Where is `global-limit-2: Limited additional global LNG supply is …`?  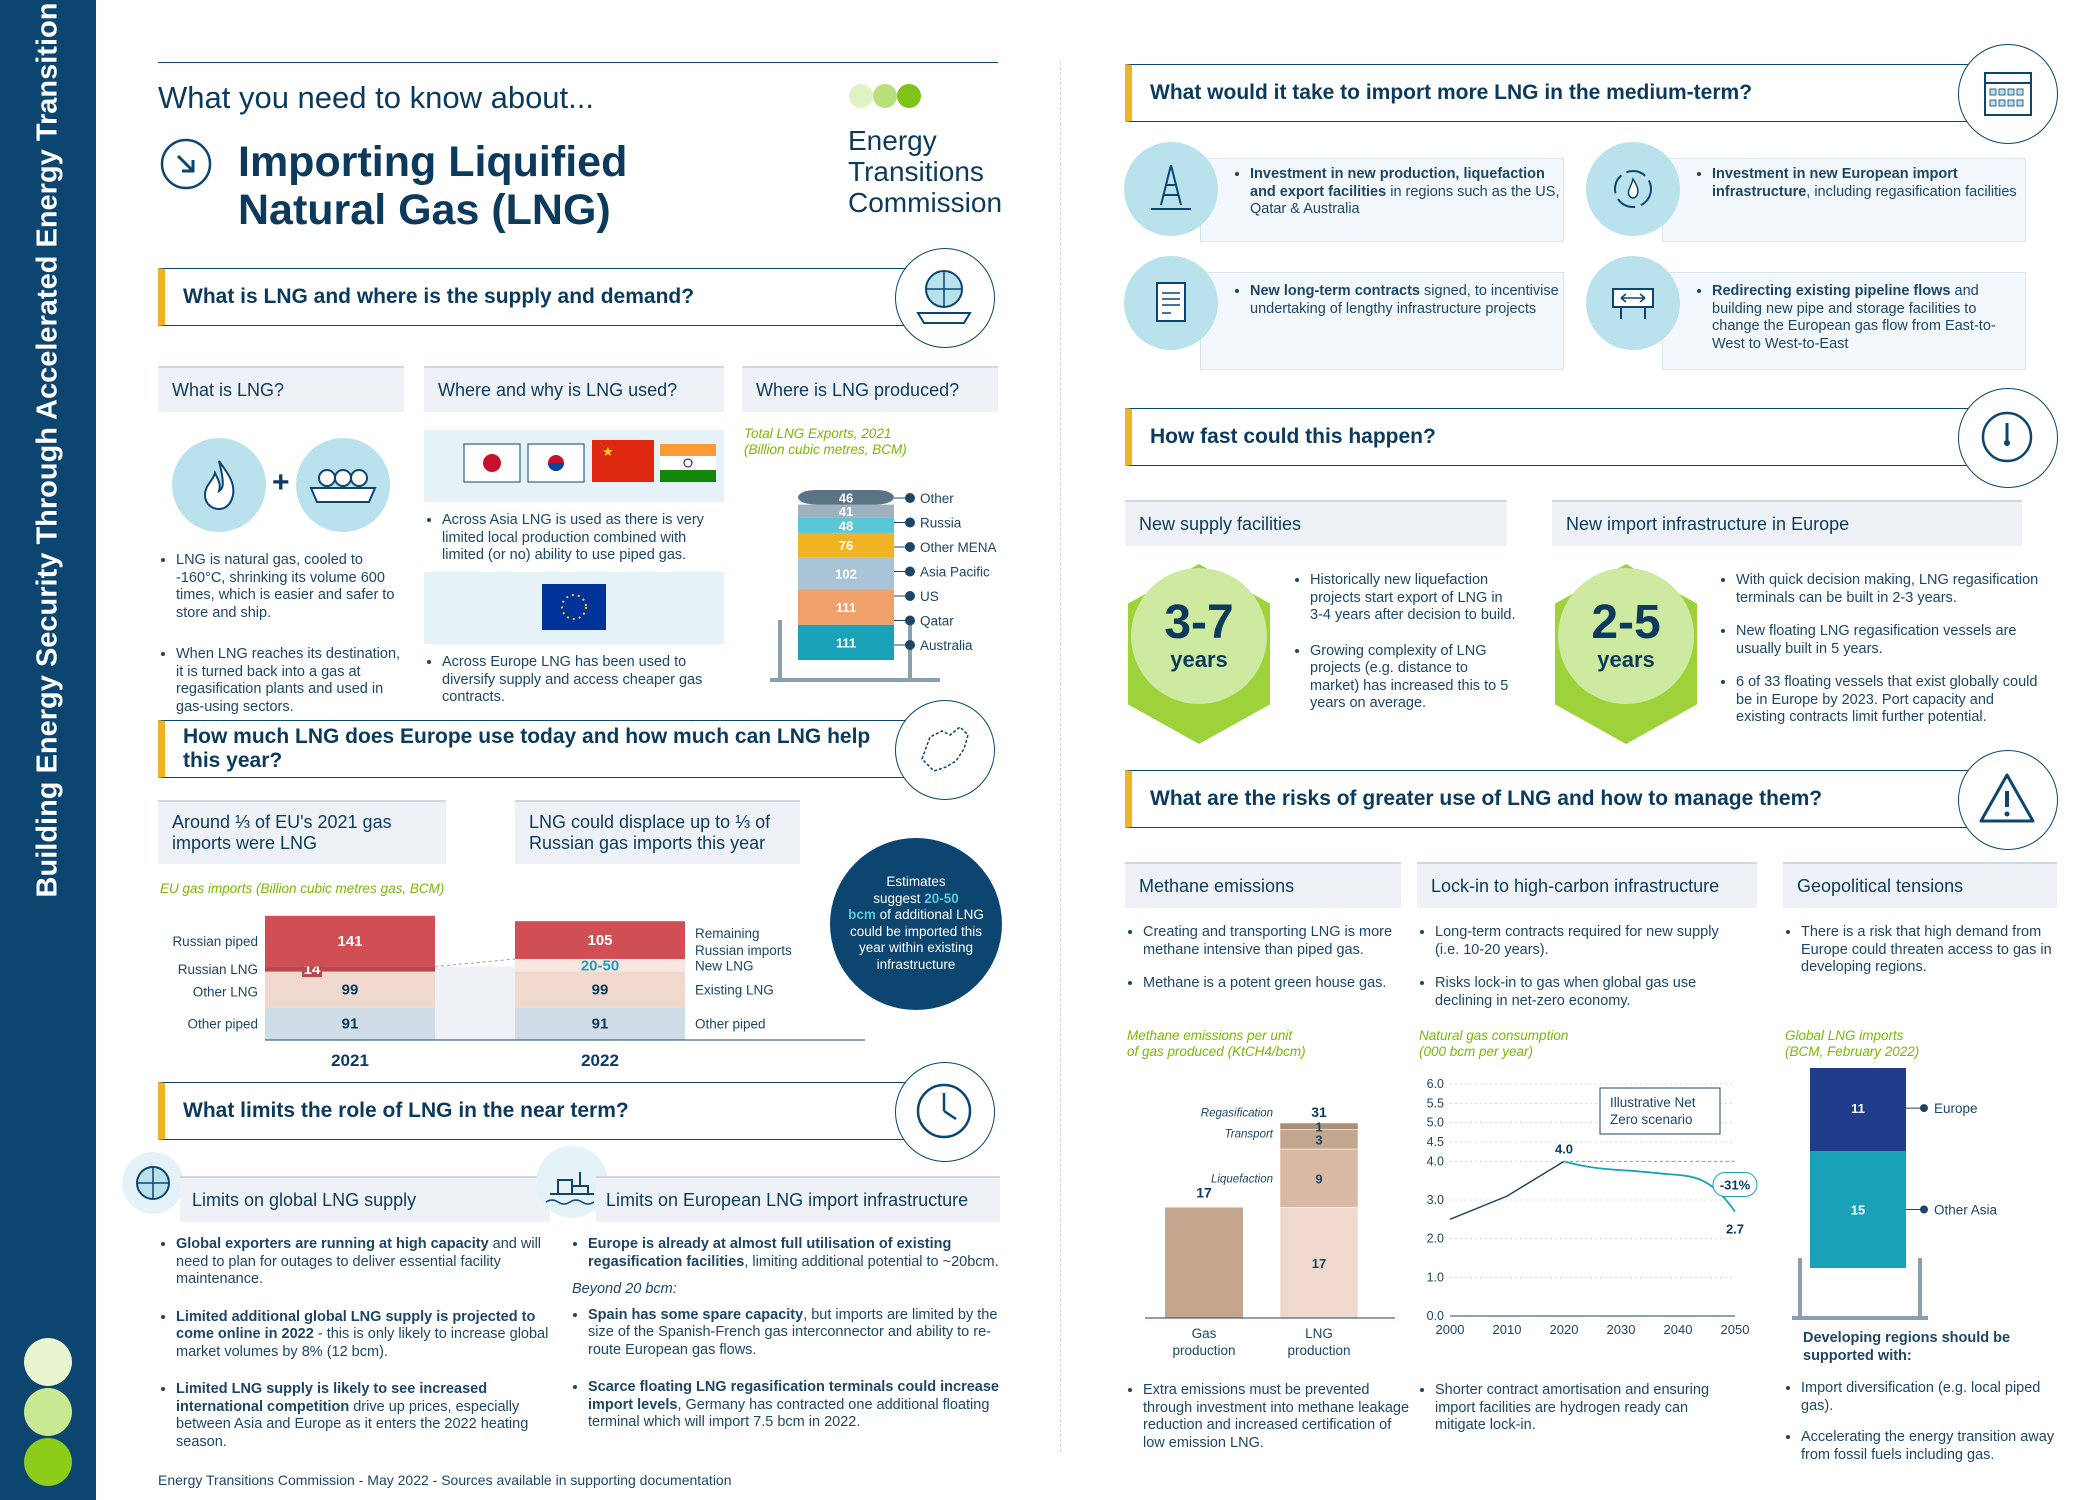 global-limit-2: Limited additional global LNG supply is … is located at coordinates (368, 1335).